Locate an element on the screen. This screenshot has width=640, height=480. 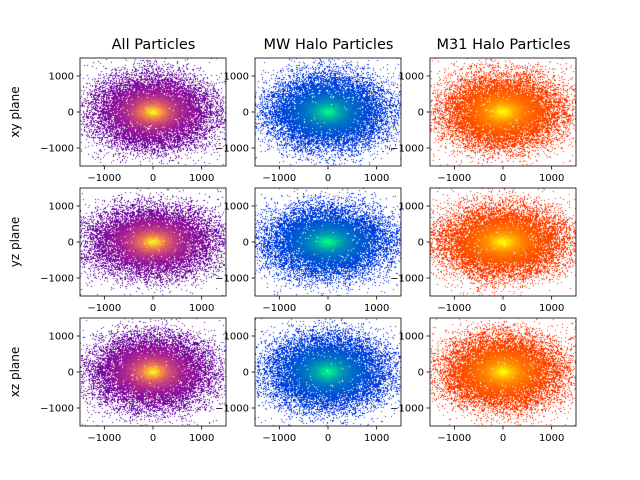
panel-r2-c0: −1000 0 1000 −1000 0 1000 is located at coordinates (133, 380).